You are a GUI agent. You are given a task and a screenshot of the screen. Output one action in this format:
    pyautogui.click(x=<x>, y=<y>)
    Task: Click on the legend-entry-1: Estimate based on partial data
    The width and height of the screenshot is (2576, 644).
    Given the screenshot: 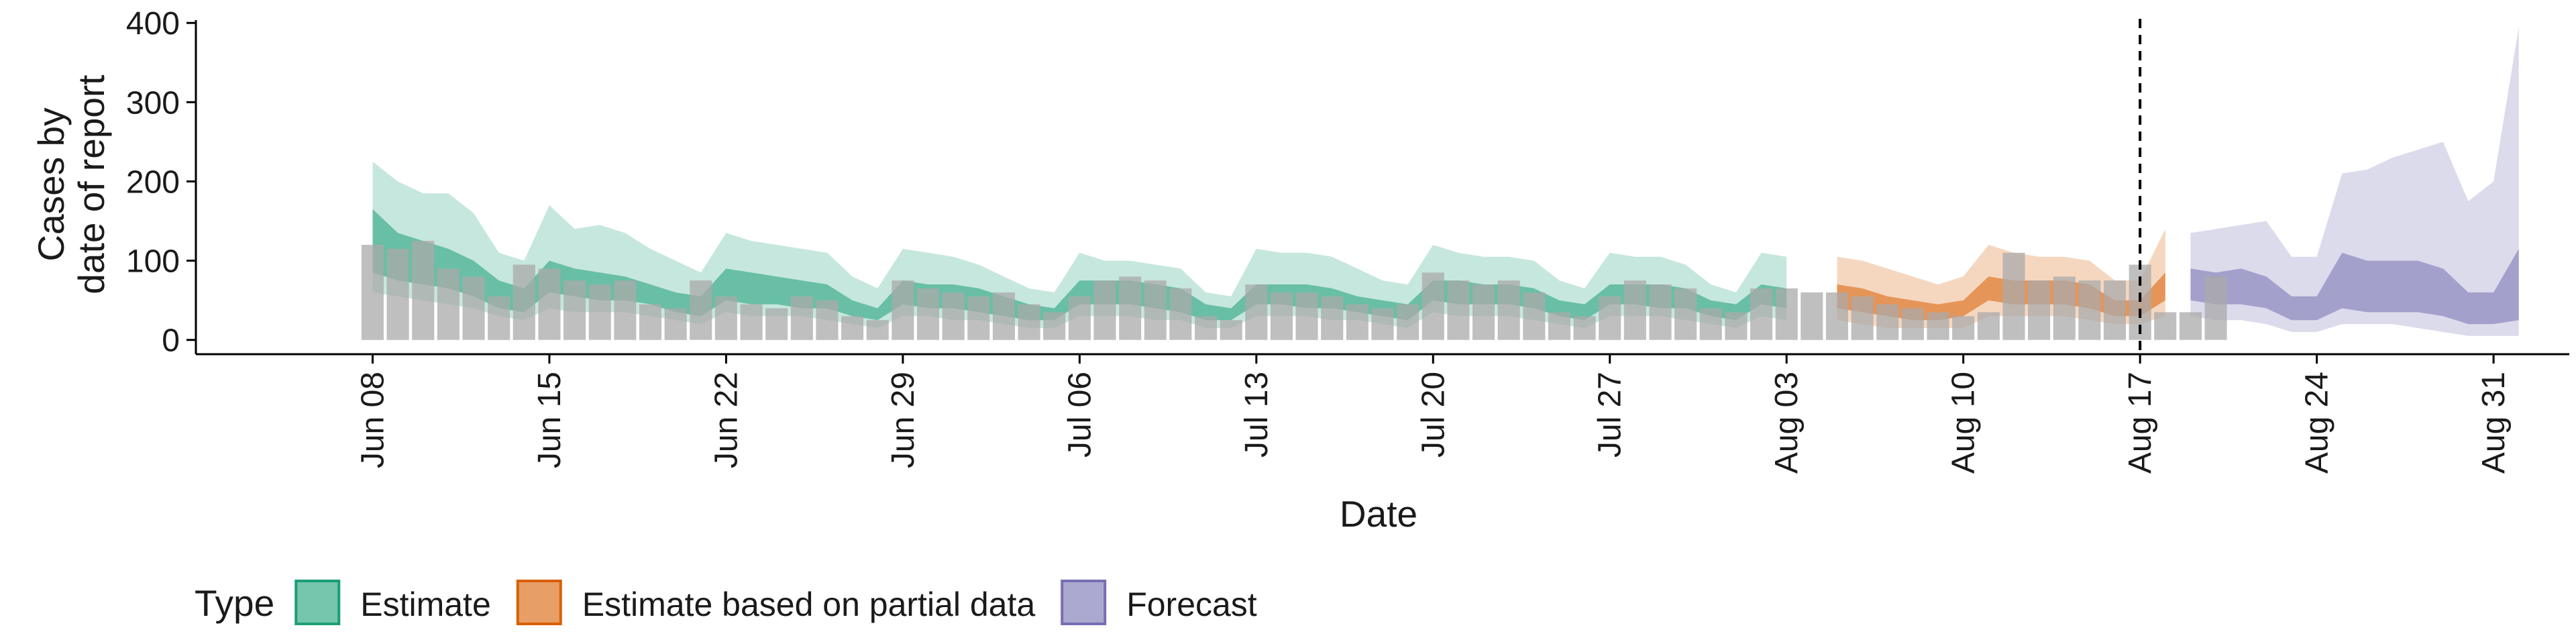 What is the action you would take?
    pyautogui.click(x=776, y=602)
    